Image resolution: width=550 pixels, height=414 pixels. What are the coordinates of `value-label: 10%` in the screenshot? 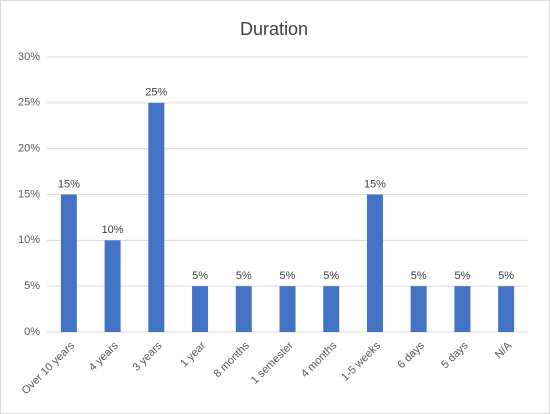 It's located at (113, 230).